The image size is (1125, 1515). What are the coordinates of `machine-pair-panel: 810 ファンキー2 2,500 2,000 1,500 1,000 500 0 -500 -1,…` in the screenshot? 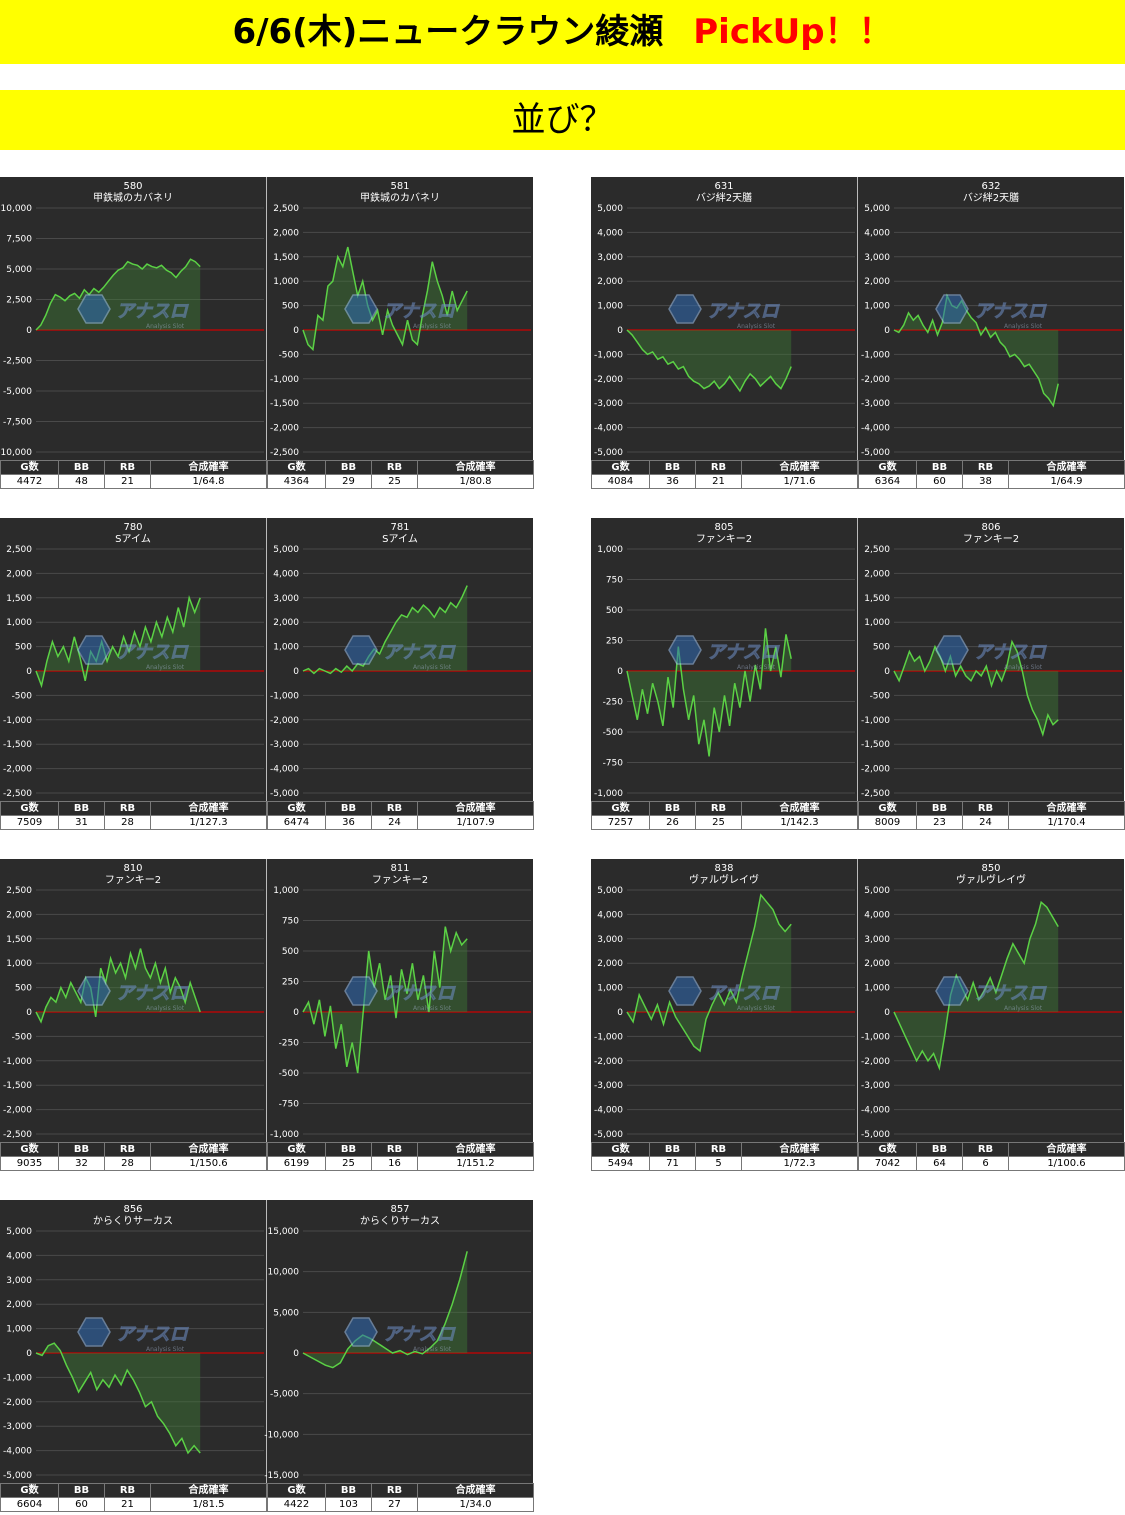 It's located at (267, 1015).